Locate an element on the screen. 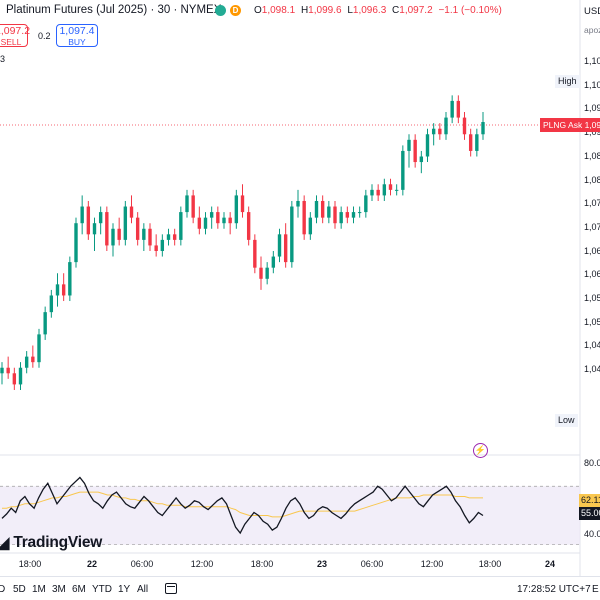 This screenshot has width=600, height=600. time-axis-label: 18:00 is located at coordinates (490, 564).